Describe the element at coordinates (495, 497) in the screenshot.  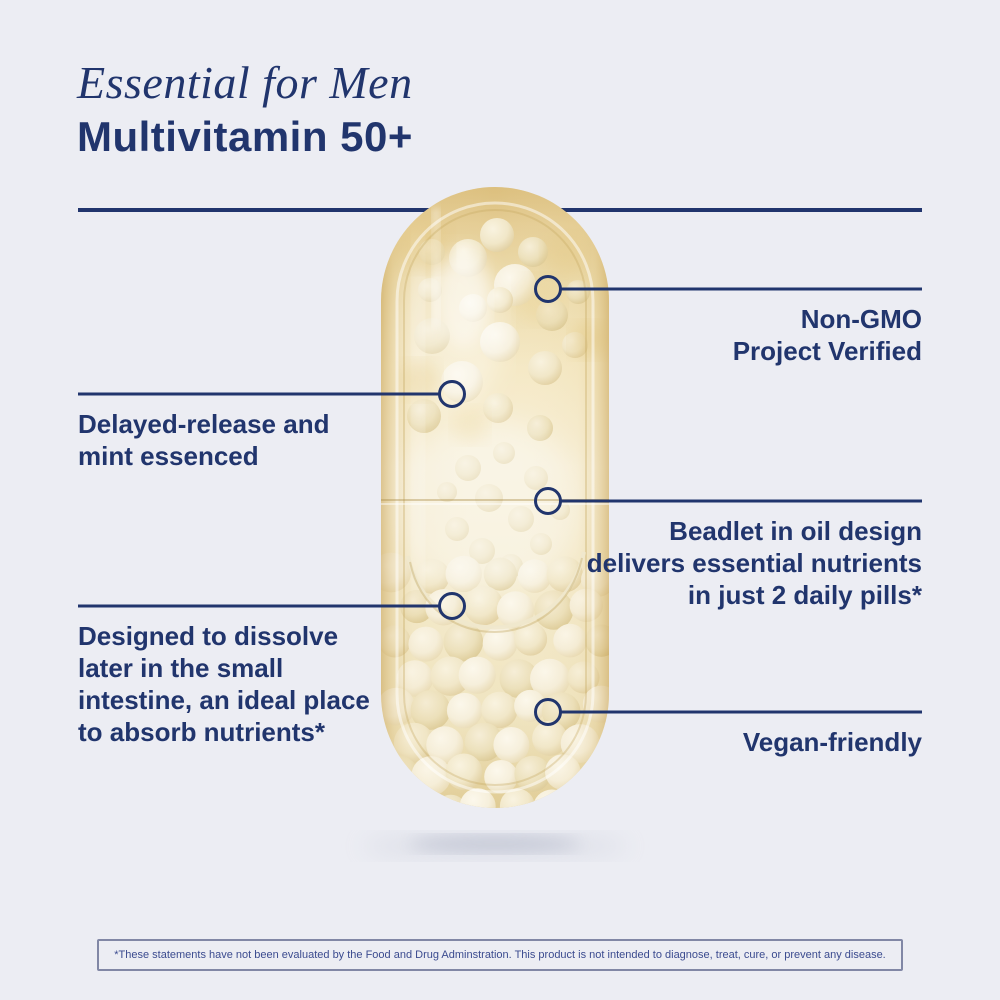
I see `capsule-photo` at that location.